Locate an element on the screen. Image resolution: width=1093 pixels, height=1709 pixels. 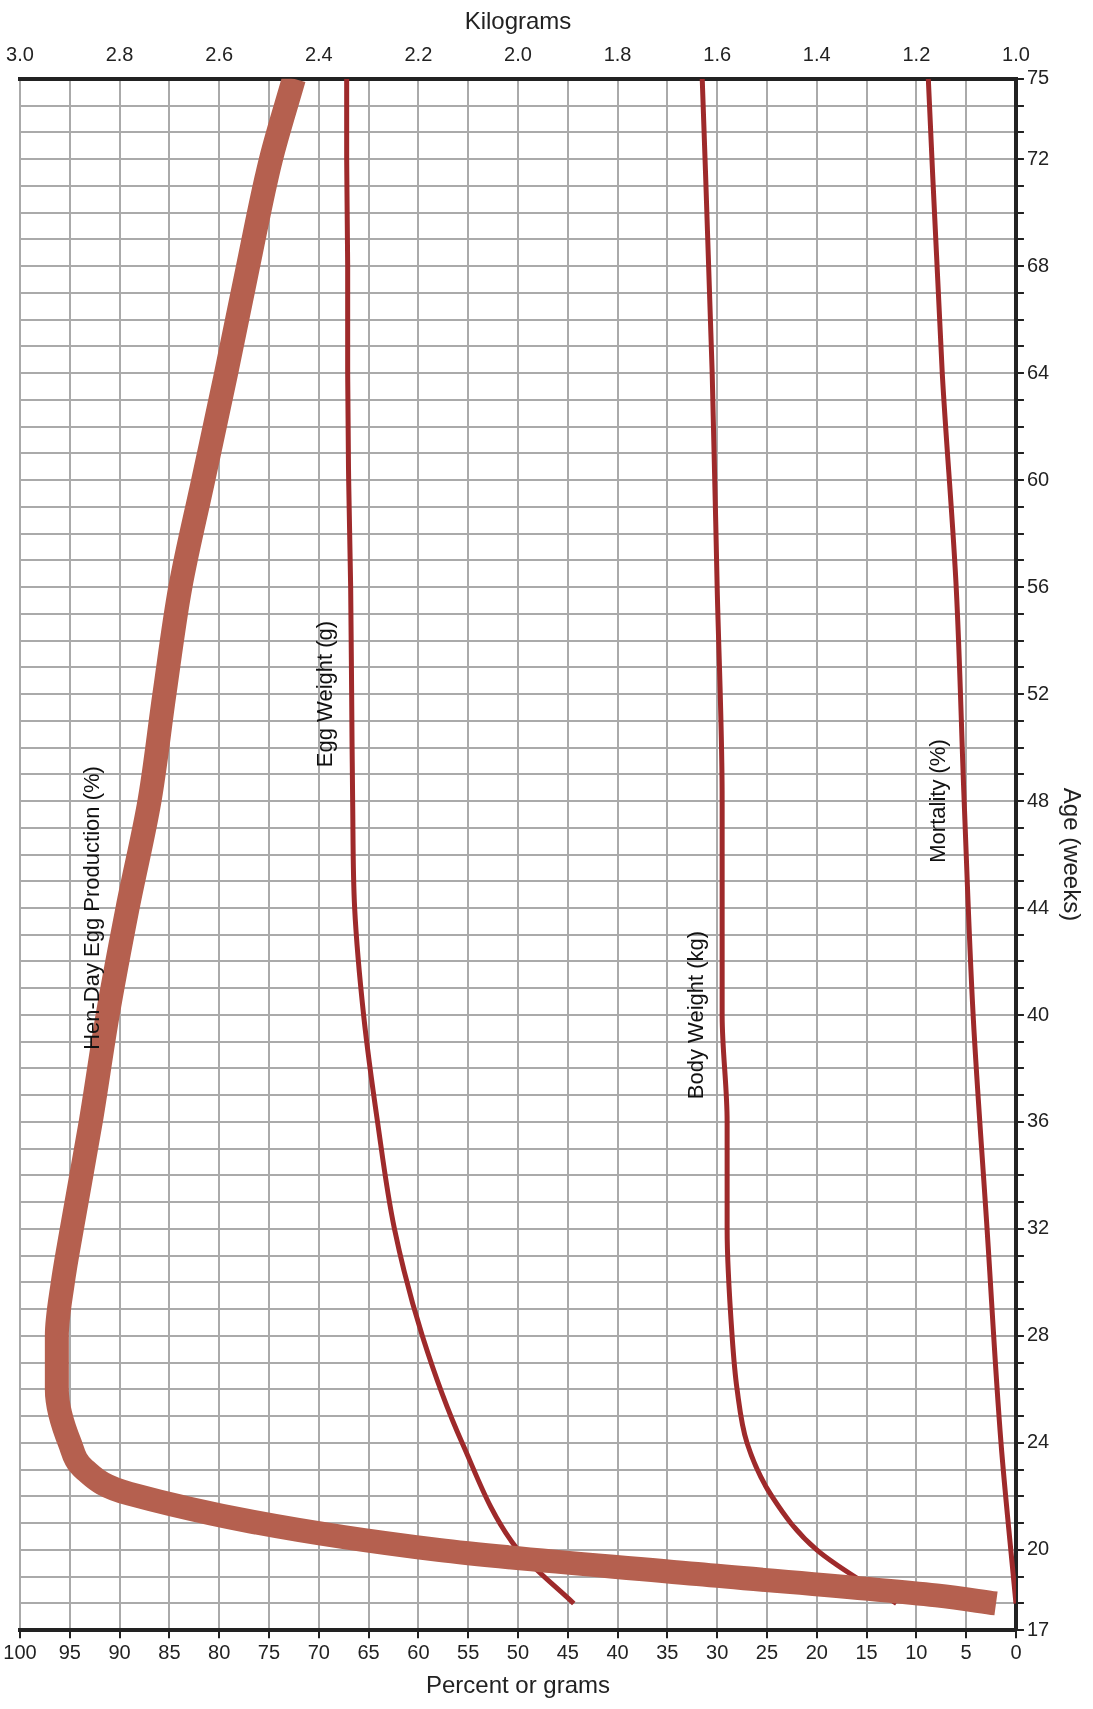
y-axis-title: Age (weeks) is located at coordinates (1072, 854).